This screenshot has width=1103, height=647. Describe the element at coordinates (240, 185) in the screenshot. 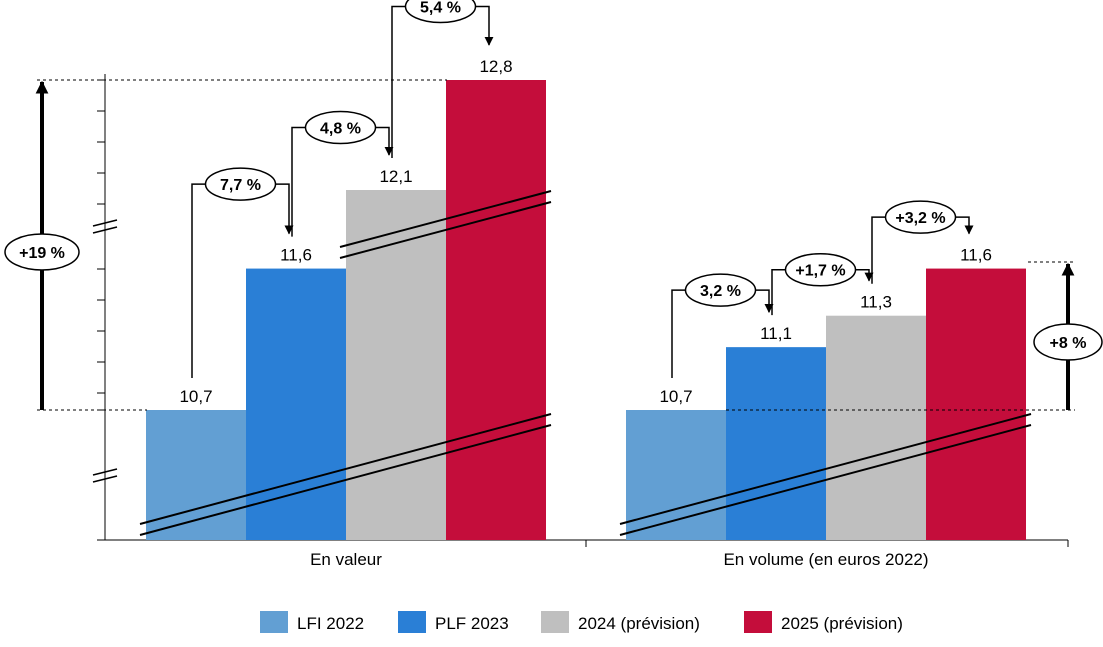

I see `step-change-label: 7,7 %` at that location.